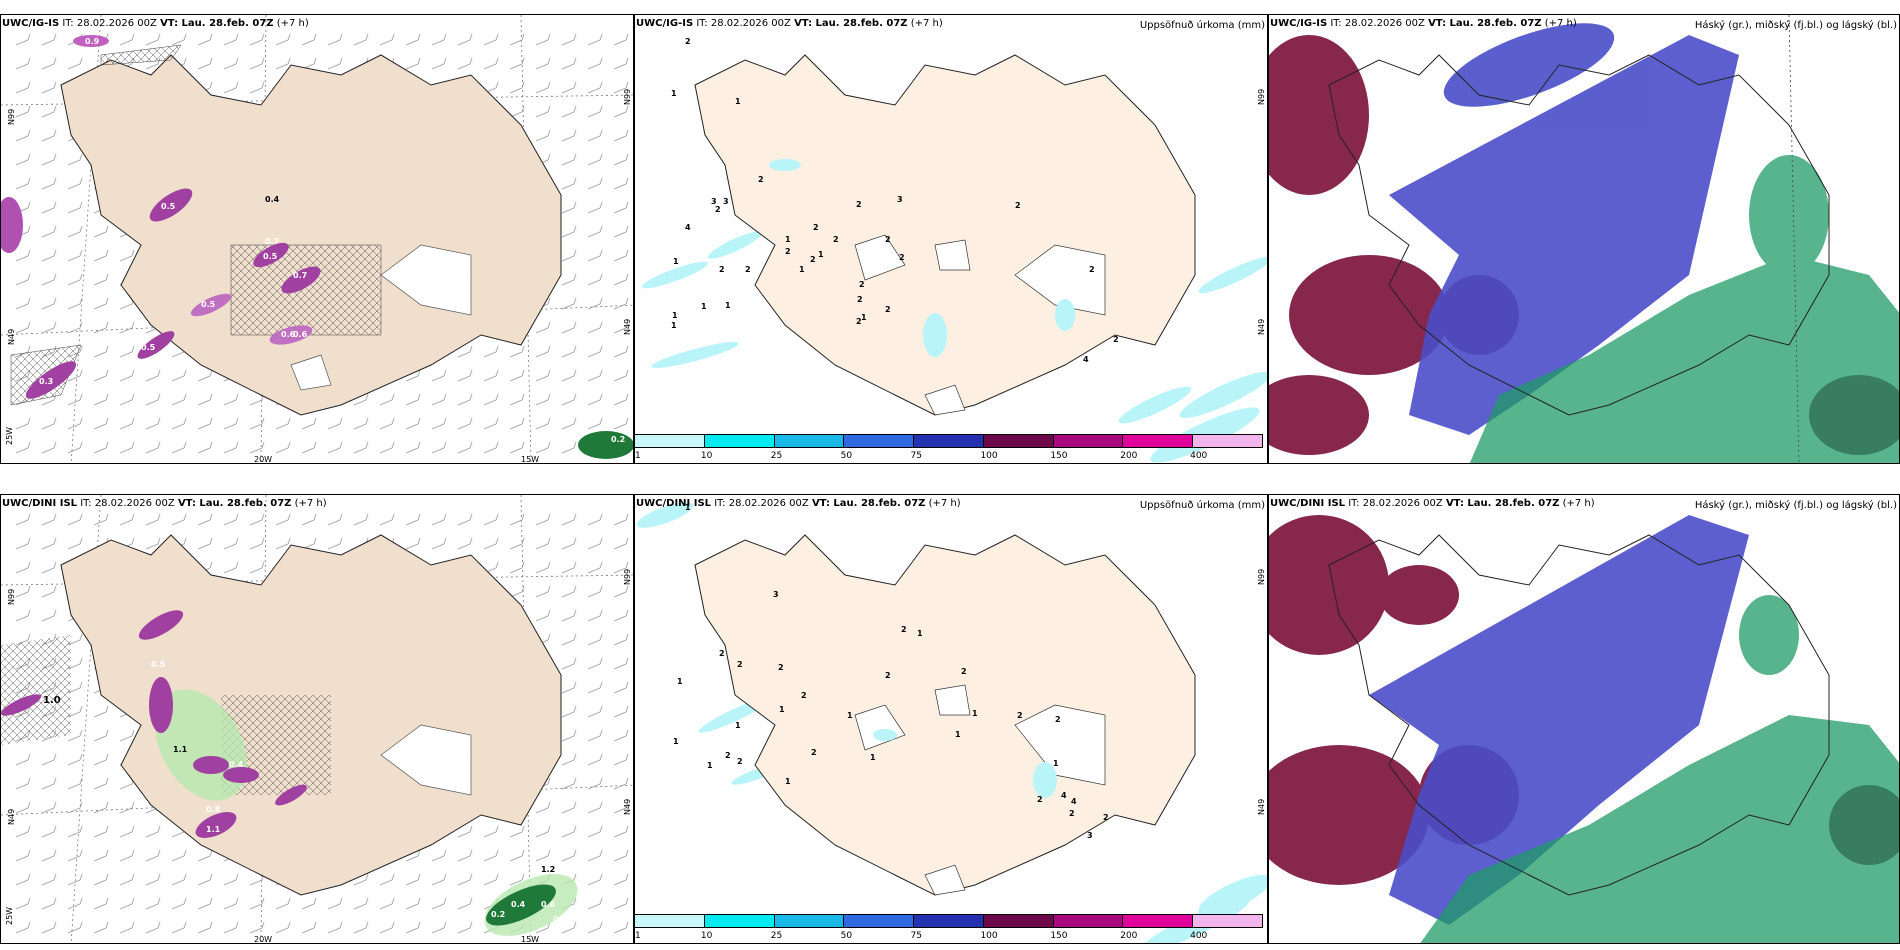  Describe the element at coordinates (213, 829) in the screenshot. I see `value-label: 1.1` at that location.